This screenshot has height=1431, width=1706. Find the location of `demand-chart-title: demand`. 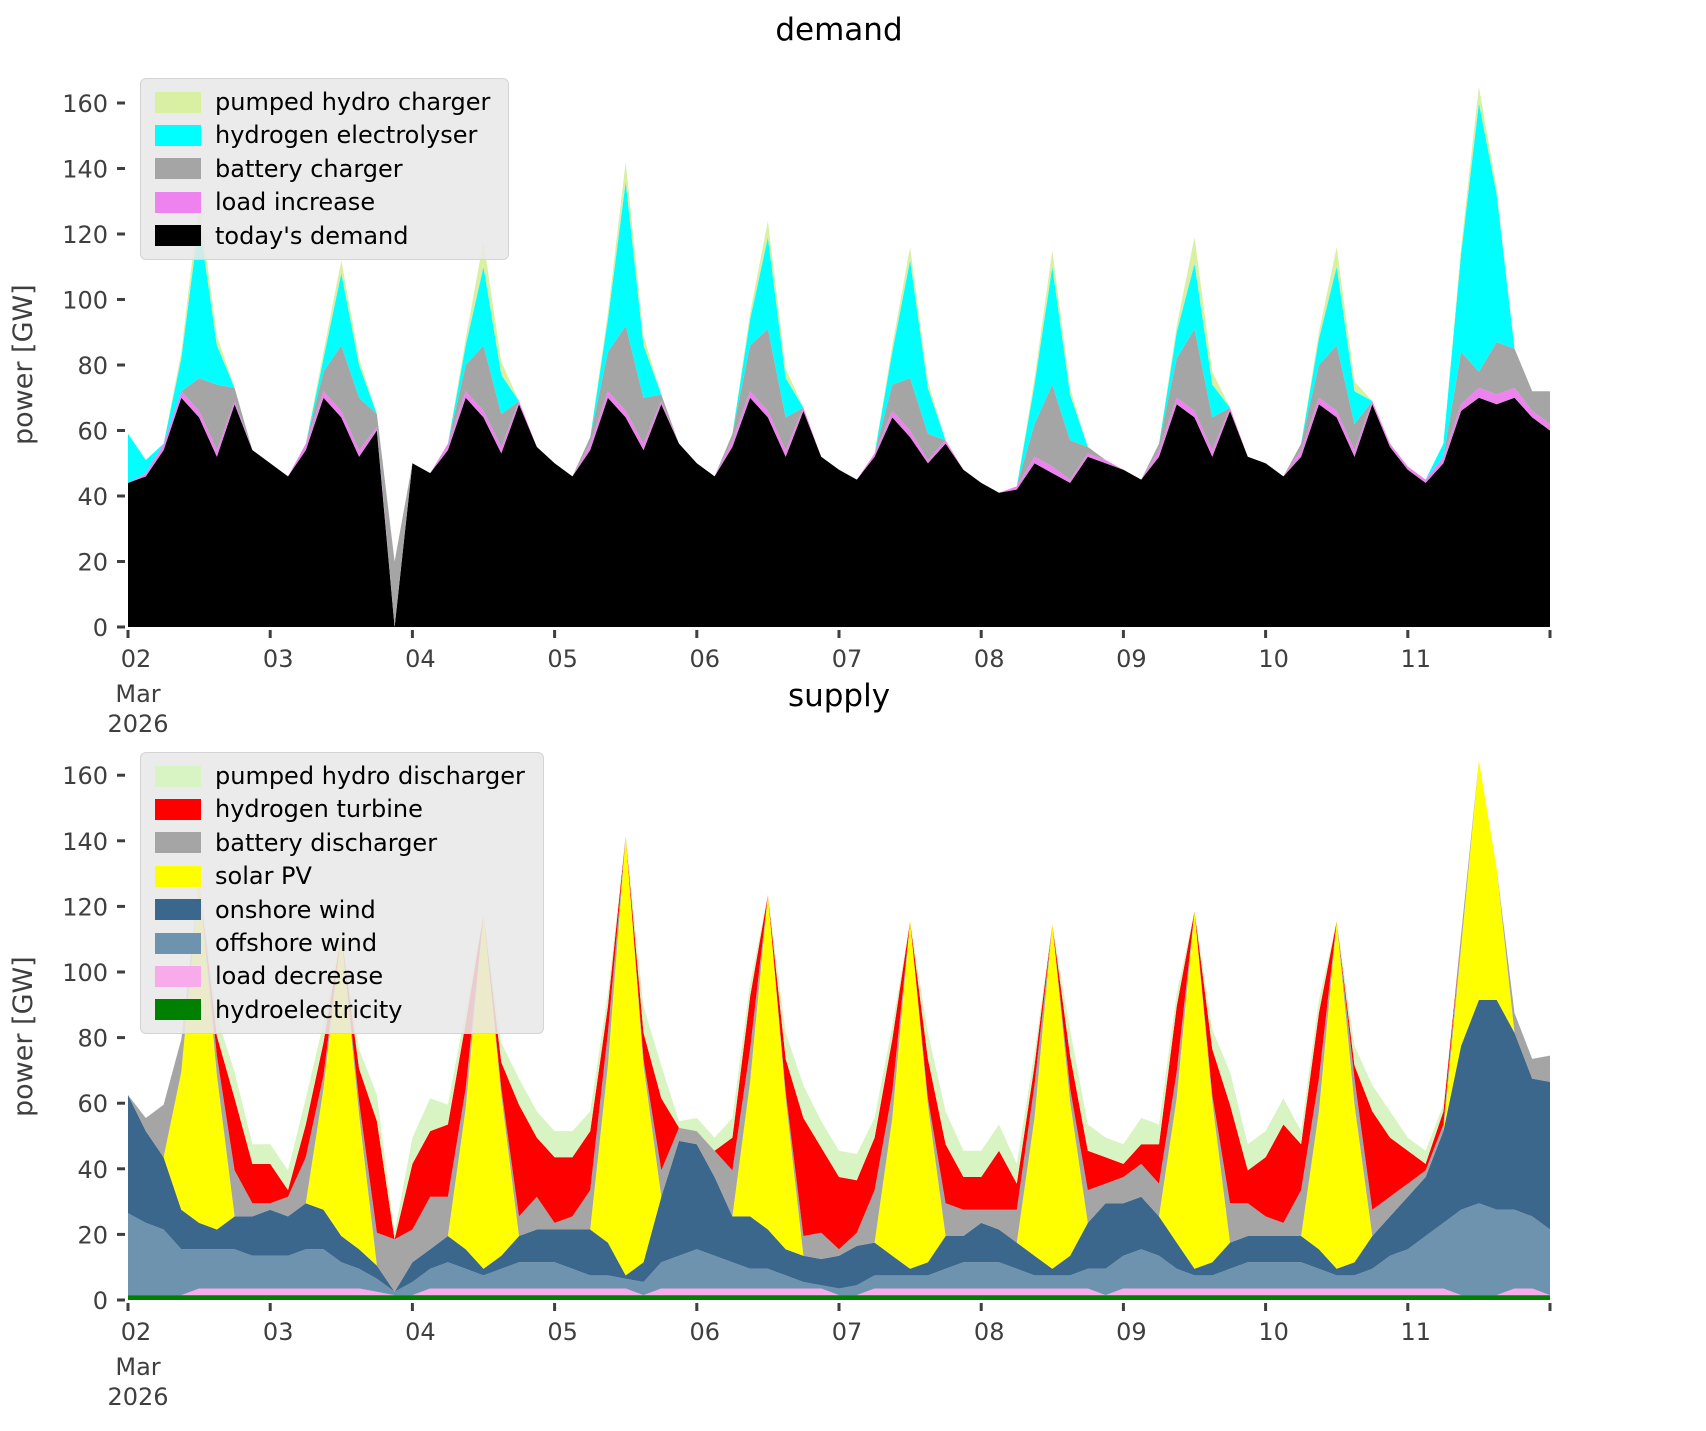

demand-chart-title: demand is located at coordinates (839, 30).